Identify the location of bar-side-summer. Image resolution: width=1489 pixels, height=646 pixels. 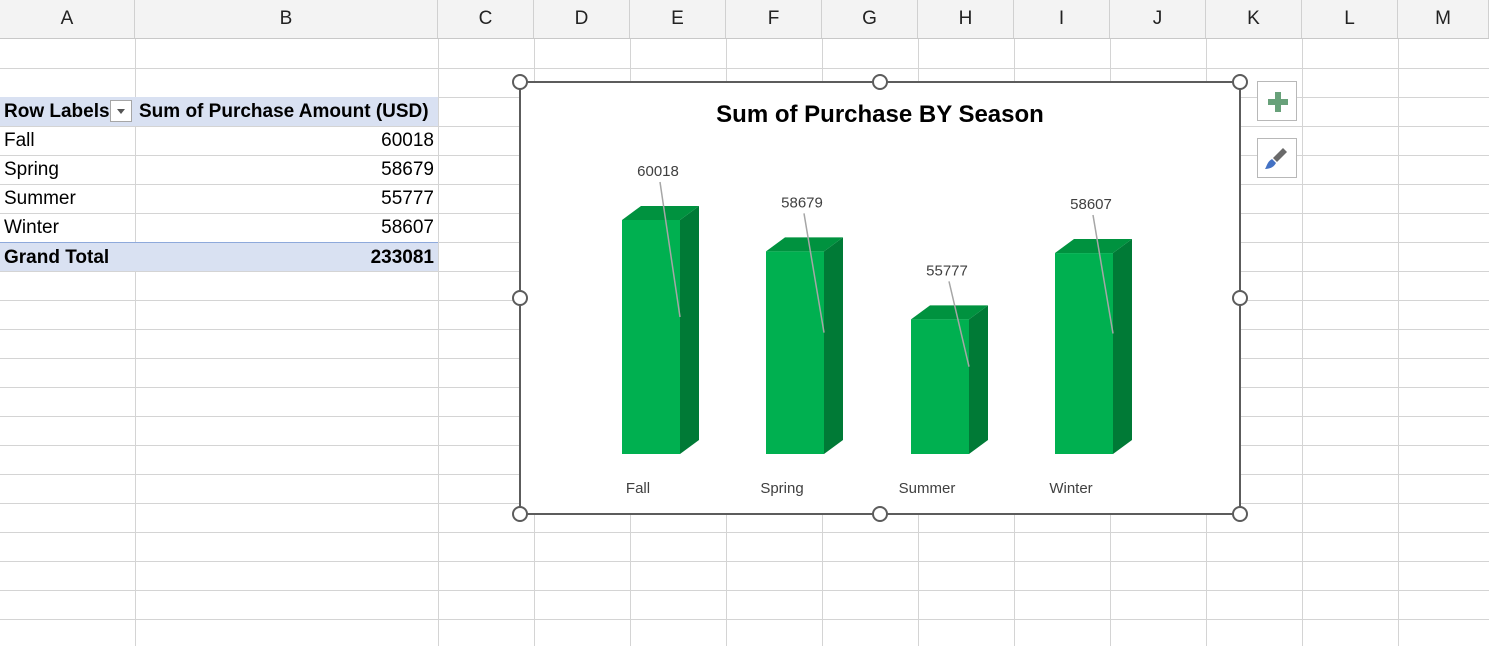
(978, 379).